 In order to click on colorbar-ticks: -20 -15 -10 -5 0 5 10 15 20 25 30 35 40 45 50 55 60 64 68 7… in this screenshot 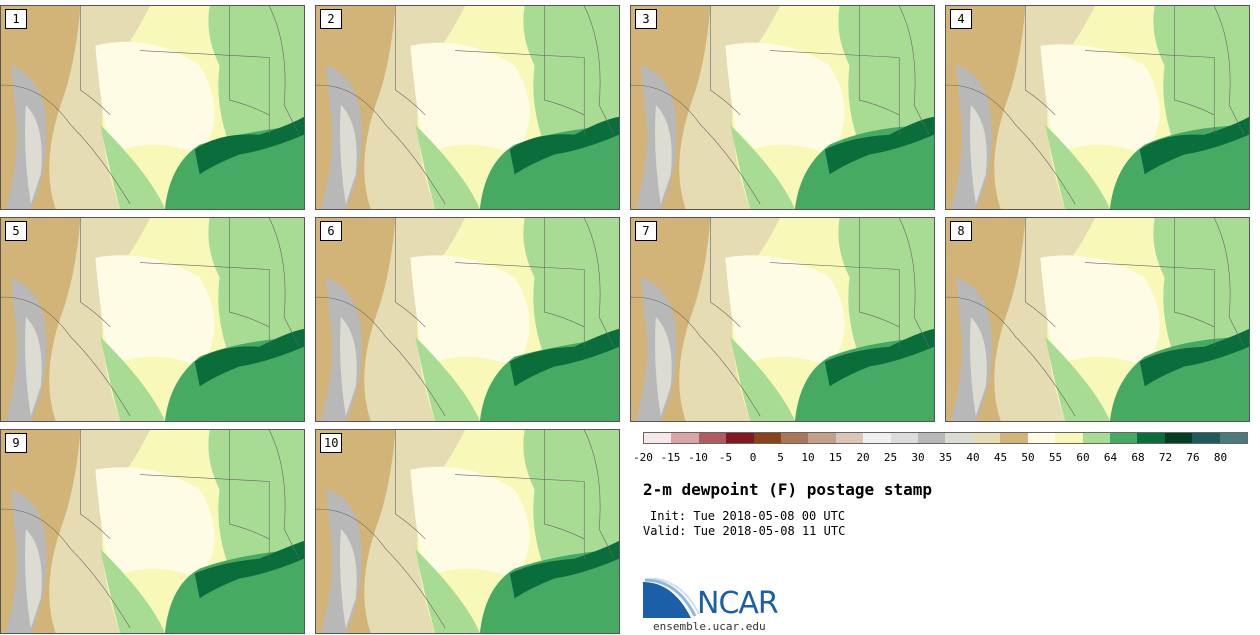, I will do `click(940, 458)`.